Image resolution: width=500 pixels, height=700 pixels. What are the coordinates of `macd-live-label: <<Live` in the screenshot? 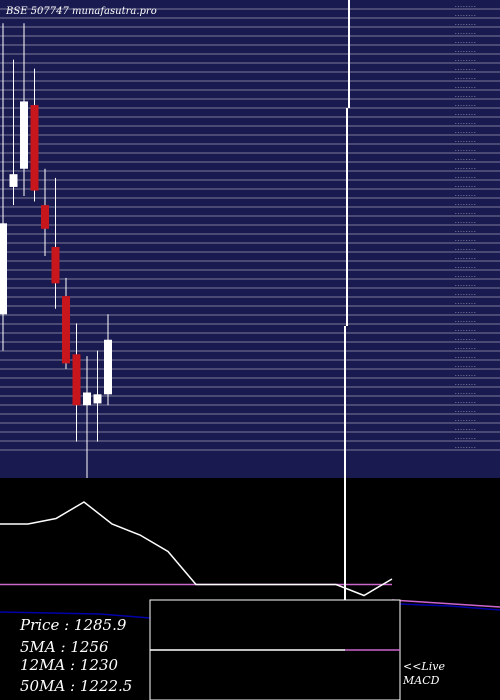 It's located at (424, 666).